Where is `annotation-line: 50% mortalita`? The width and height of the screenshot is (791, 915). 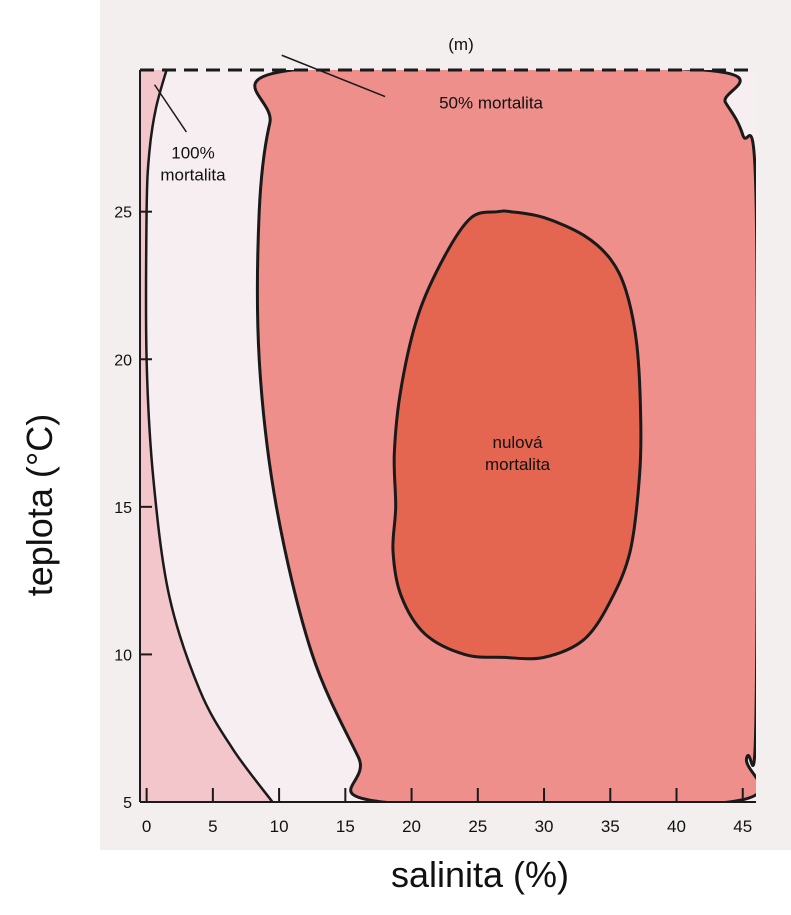 annotation-line: 50% mortalita is located at coordinates (491, 102).